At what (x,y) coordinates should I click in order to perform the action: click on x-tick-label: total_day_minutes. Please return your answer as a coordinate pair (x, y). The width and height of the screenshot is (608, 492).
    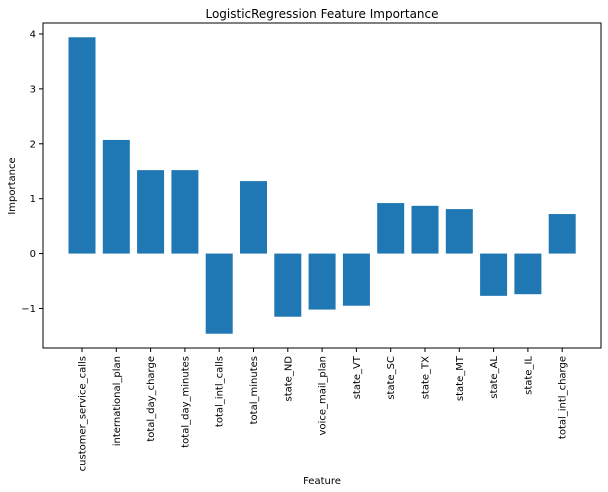
    Looking at the image, I should click on (185, 402).